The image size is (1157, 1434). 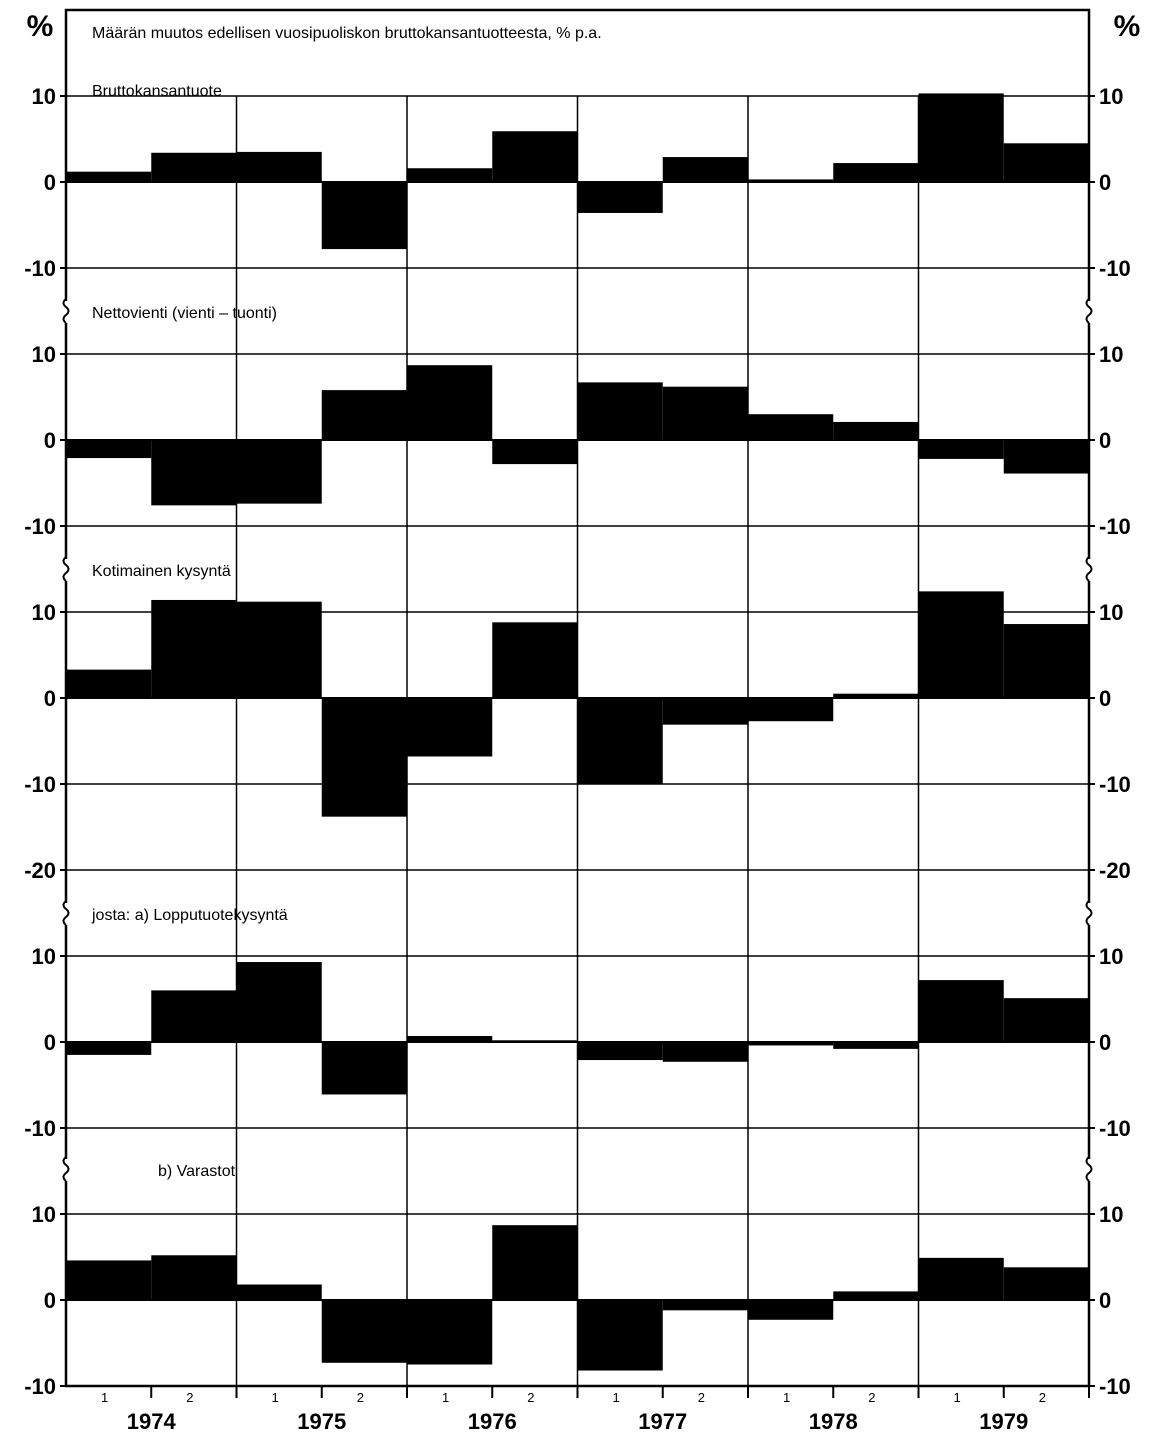 What do you see at coordinates (161, 571) in the screenshot?
I see `panel-title: Kotimainen kysyntä` at bounding box center [161, 571].